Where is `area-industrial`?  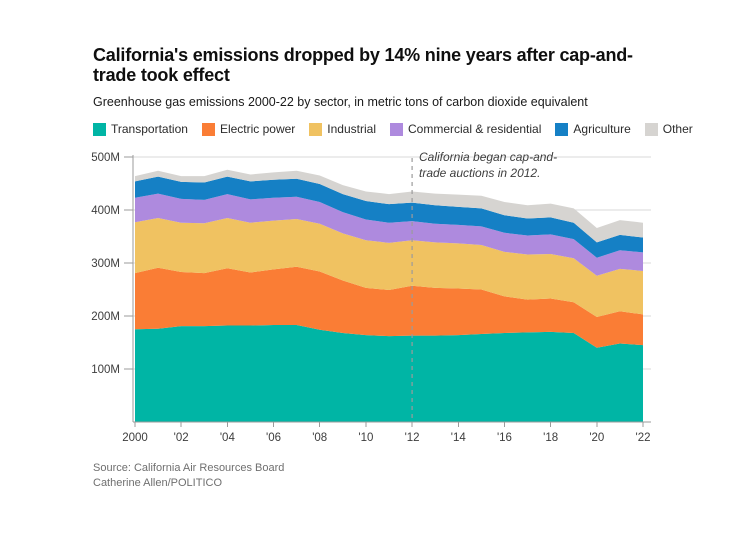
area-industrial is located at coordinates (389, 267).